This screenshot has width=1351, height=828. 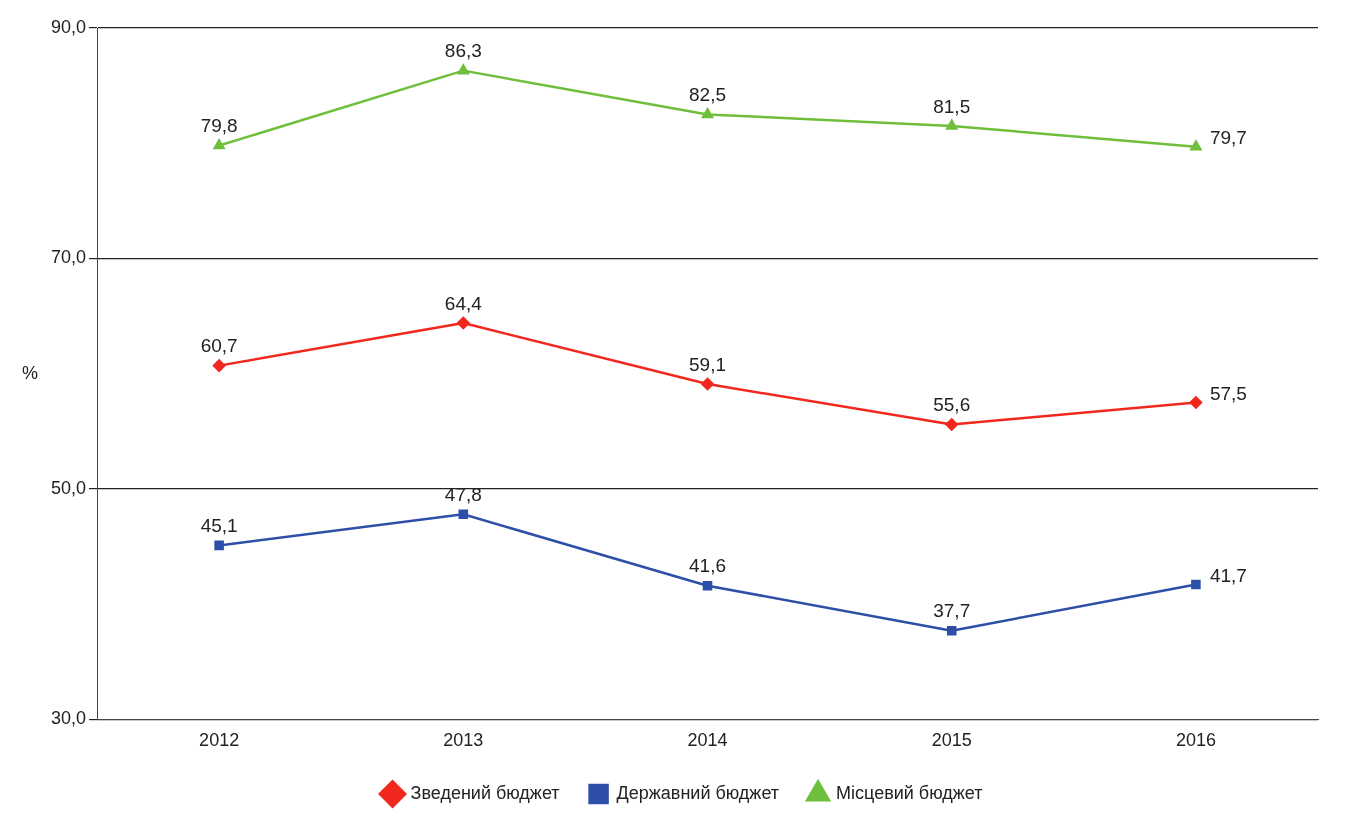 What do you see at coordinates (219, 740) in the screenshot?
I see `x-tick-label: 2012` at bounding box center [219, 740].